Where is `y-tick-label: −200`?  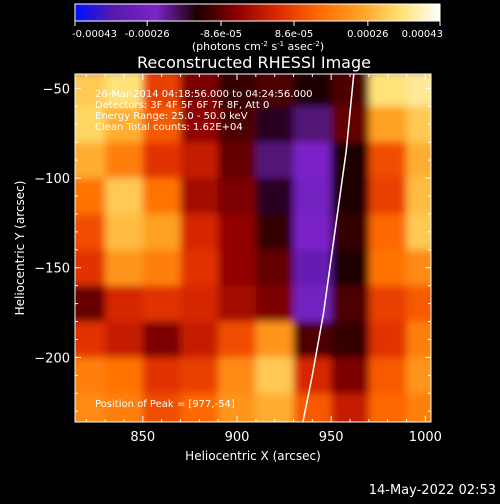
y-tick-label: −200 is located at coordinates (52, 358).